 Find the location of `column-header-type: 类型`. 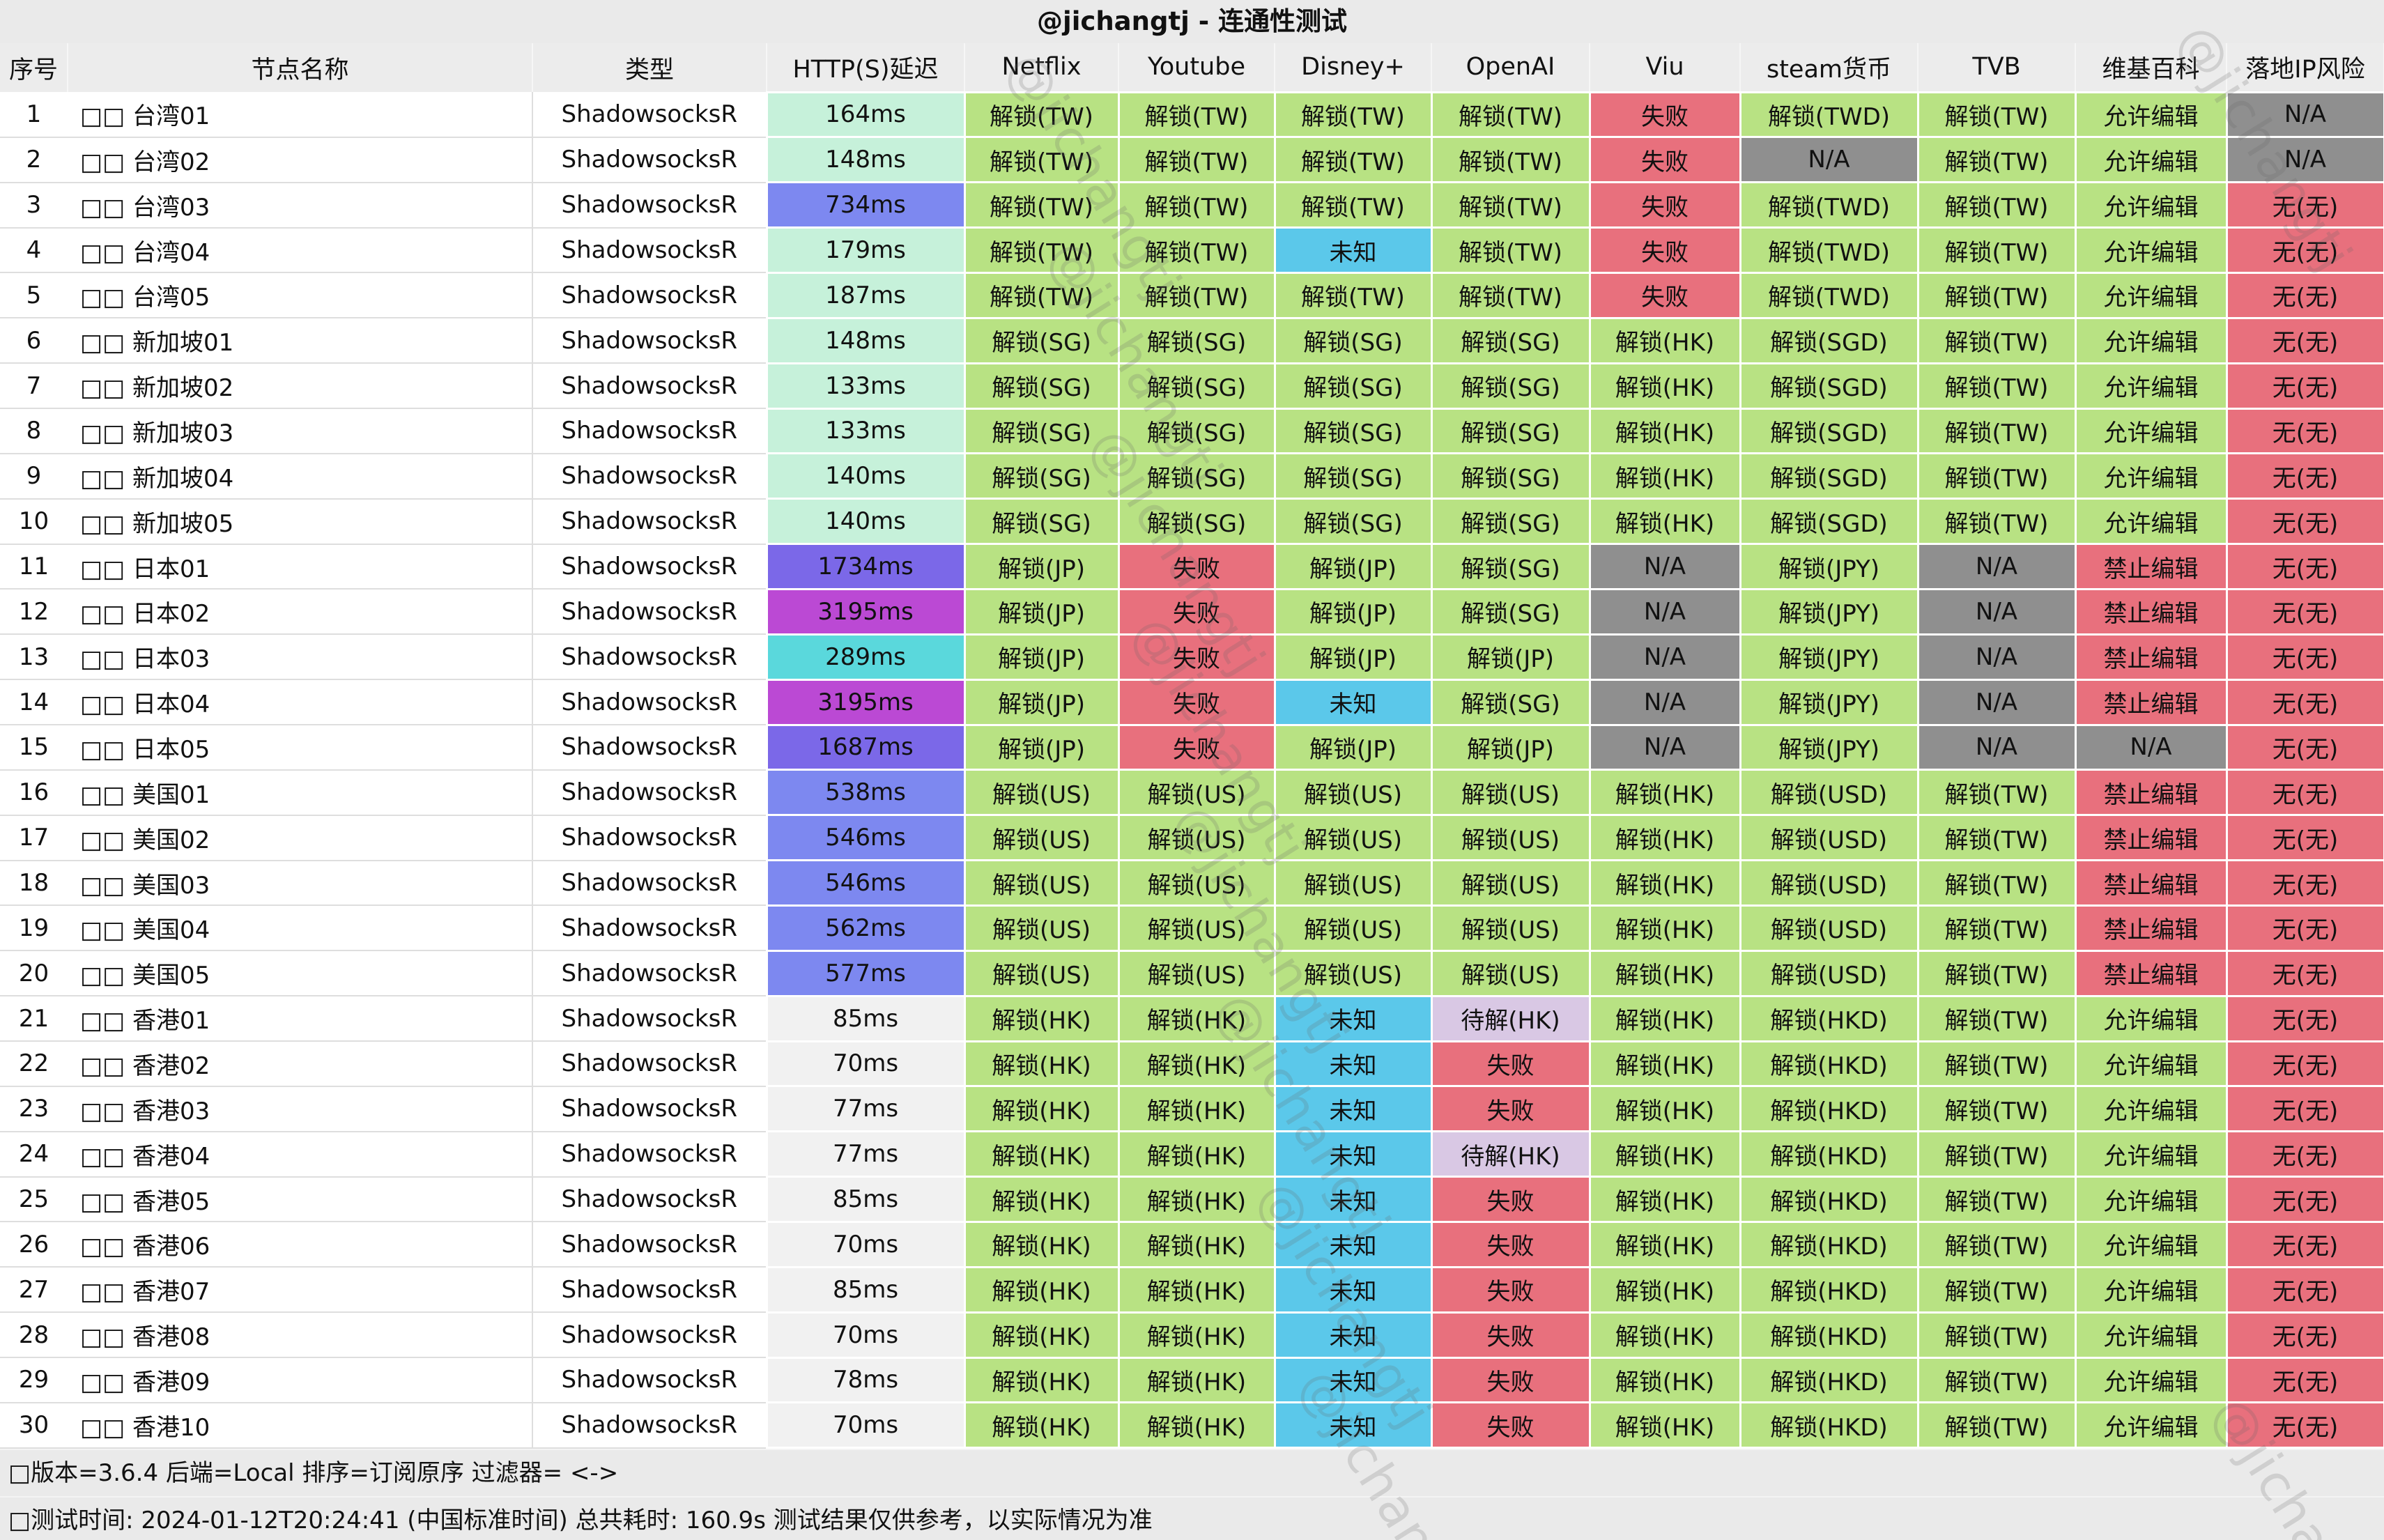

column-header-type: 类型 is located at coordinates (649, 67).